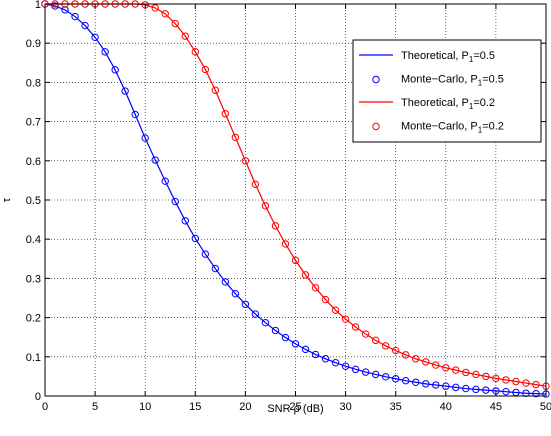 Image resolution: width=551 pixels, height=436 pixels. I want to click on x-tick-label: 0, so click(45, 407).